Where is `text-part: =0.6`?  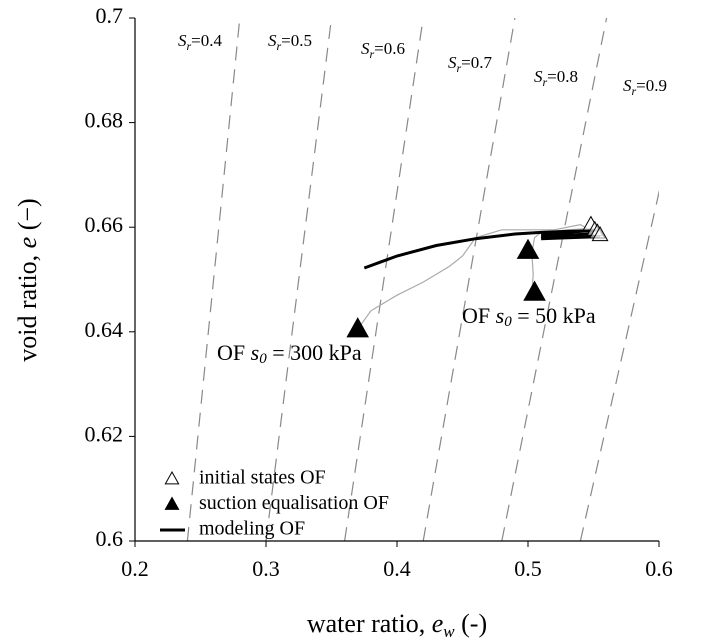 text-part: =0.6 is located at coordinates (389, 48).